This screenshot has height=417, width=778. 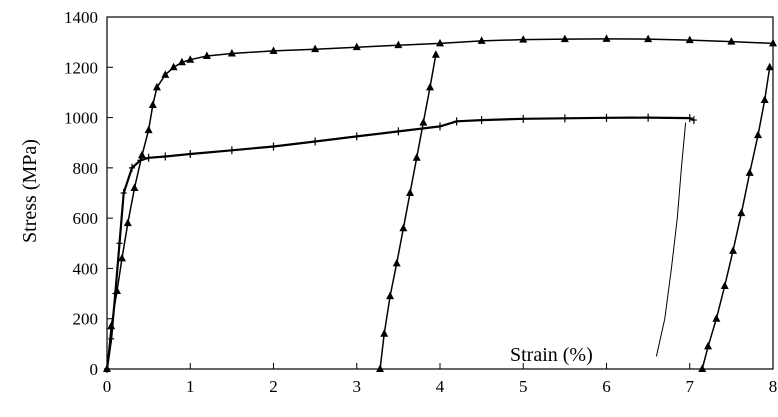 I want to click on x-axis-ticks: 0 1 2 3 4 5 6 7 8, so click(x=440, y=379).